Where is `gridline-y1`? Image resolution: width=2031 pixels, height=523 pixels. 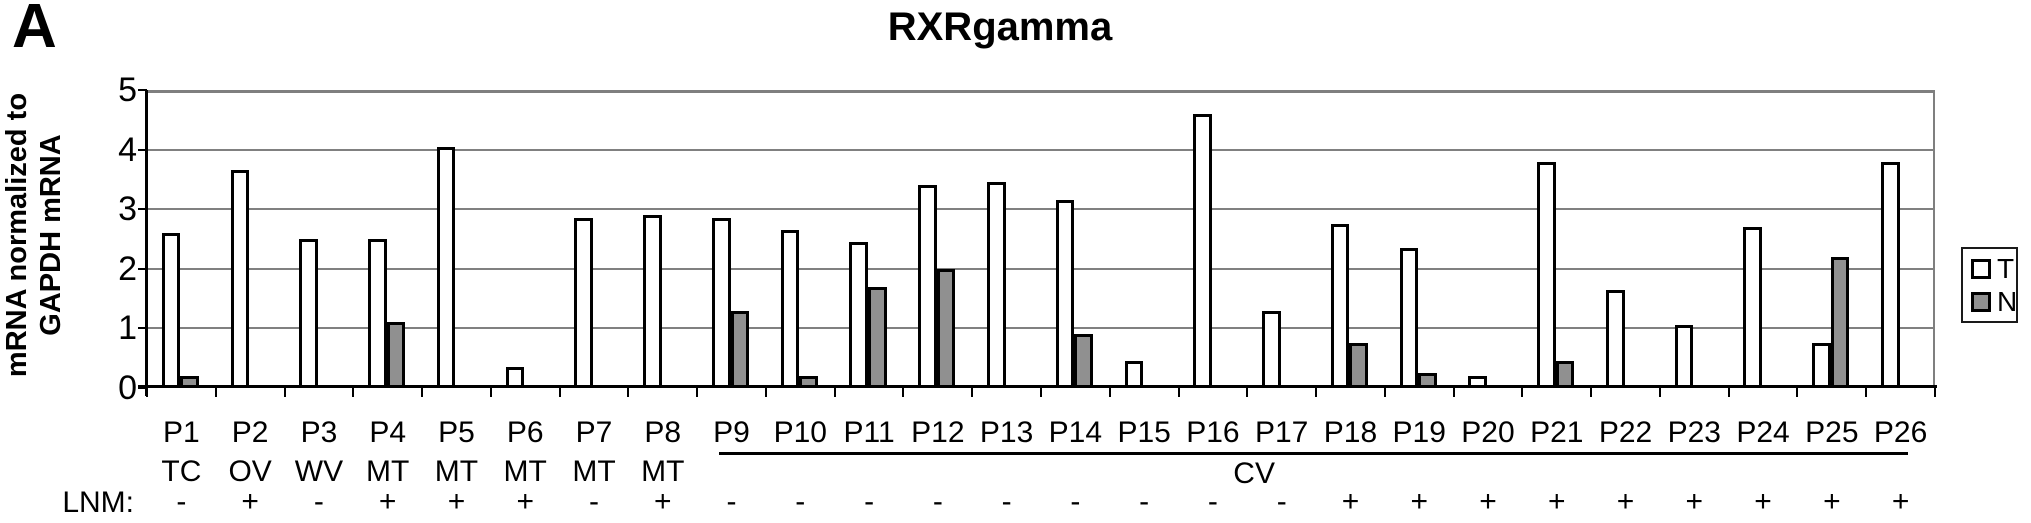 gridline-y1 is located at coordinates (1041, 328).